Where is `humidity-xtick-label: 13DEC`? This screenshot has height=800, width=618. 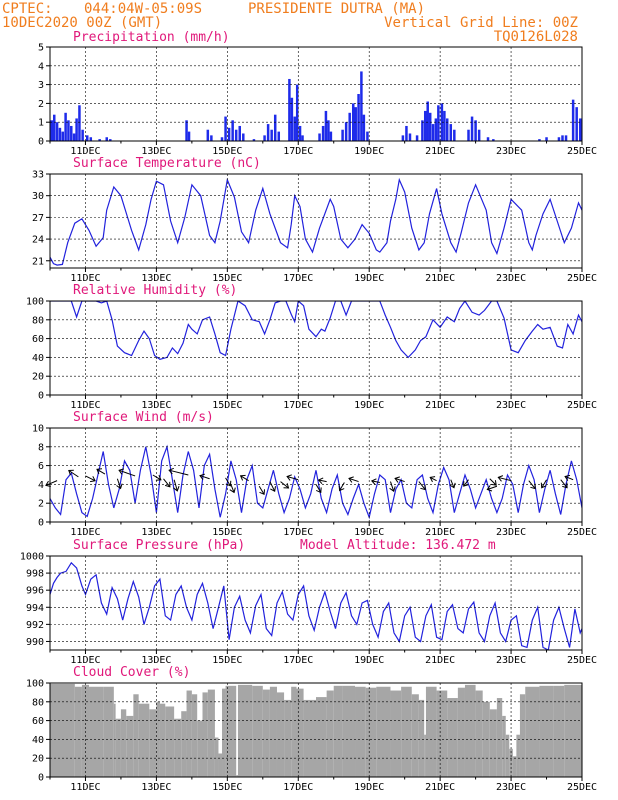 humidity-xtick-label: 13DEC is located at coordinates (156, 405).